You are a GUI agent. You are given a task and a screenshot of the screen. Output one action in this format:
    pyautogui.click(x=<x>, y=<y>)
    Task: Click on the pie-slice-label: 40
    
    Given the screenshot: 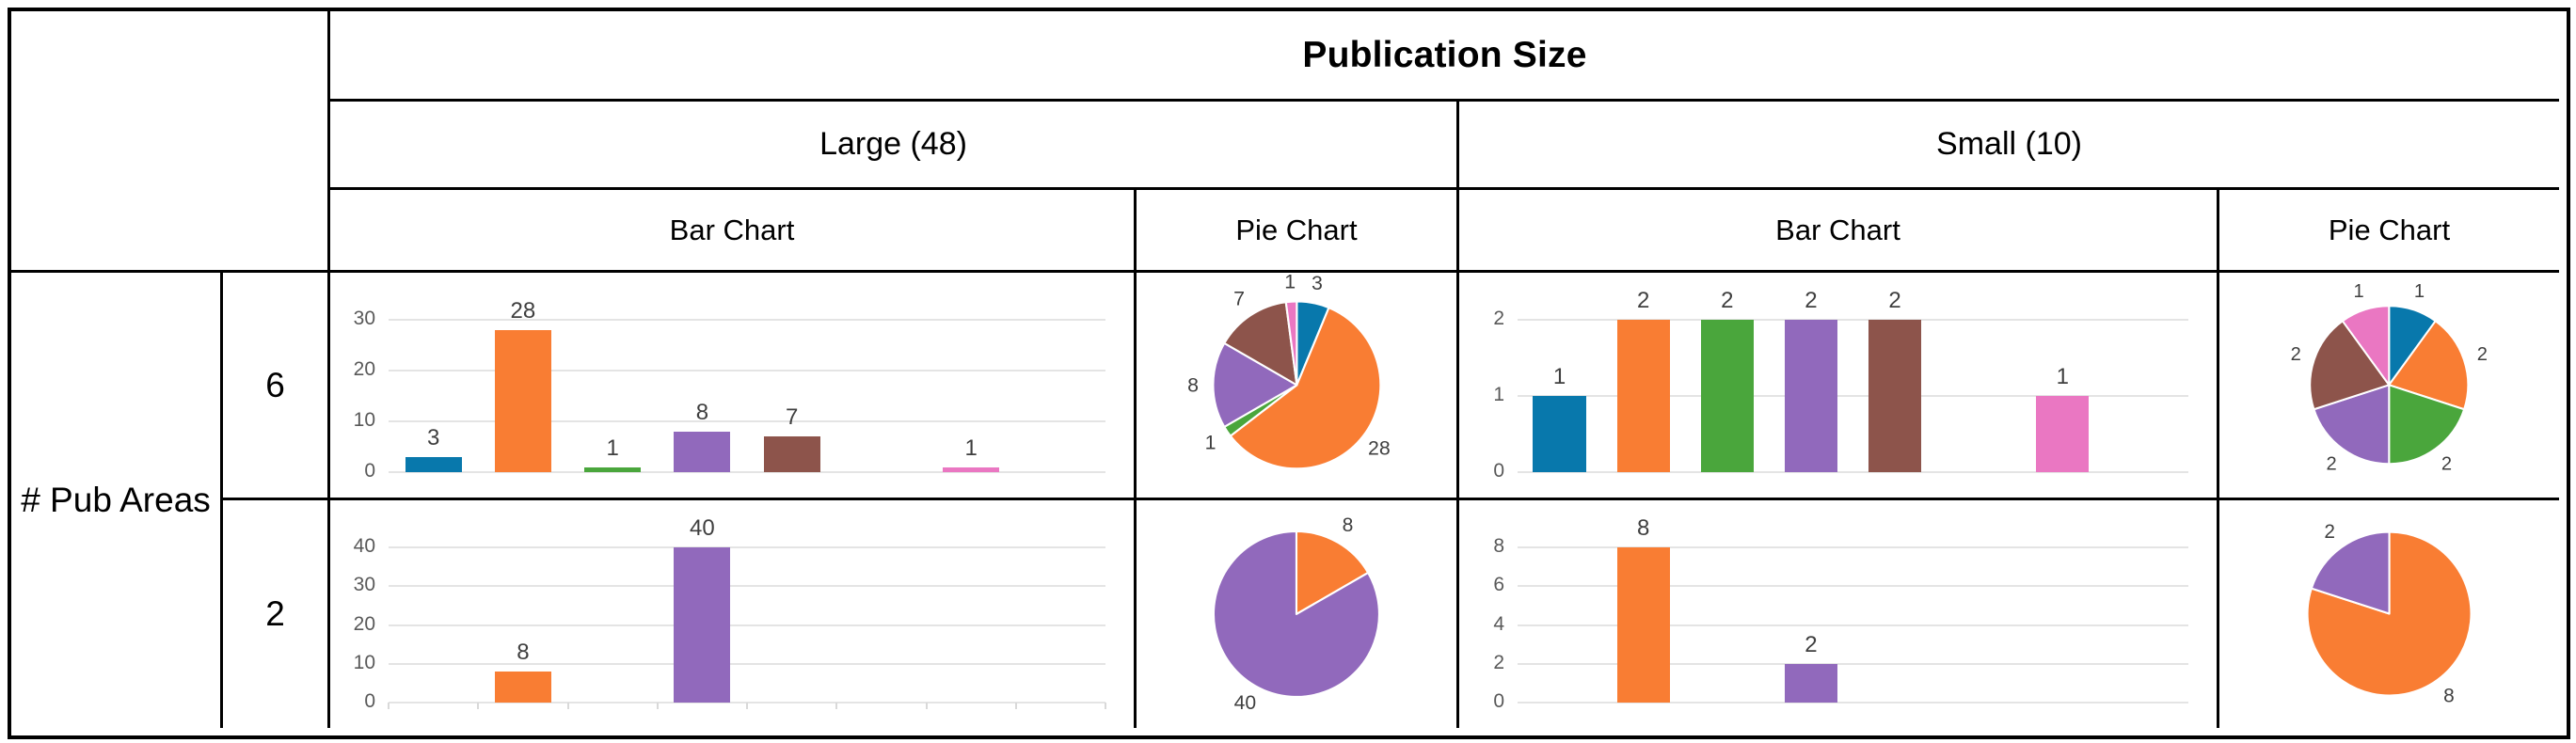 What is the action you would take?
    pyautogui.click(x=1245, y=703)
    